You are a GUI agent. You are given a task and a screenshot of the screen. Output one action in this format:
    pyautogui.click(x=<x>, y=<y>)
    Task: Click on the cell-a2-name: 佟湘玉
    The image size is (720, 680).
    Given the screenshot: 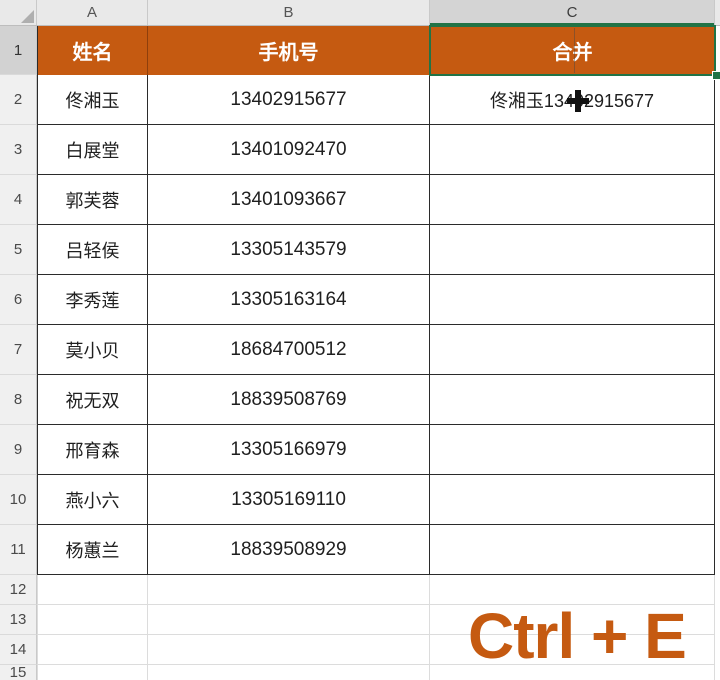 What is the action you would take?
    pyautogui.click(x=92, y=100)
    